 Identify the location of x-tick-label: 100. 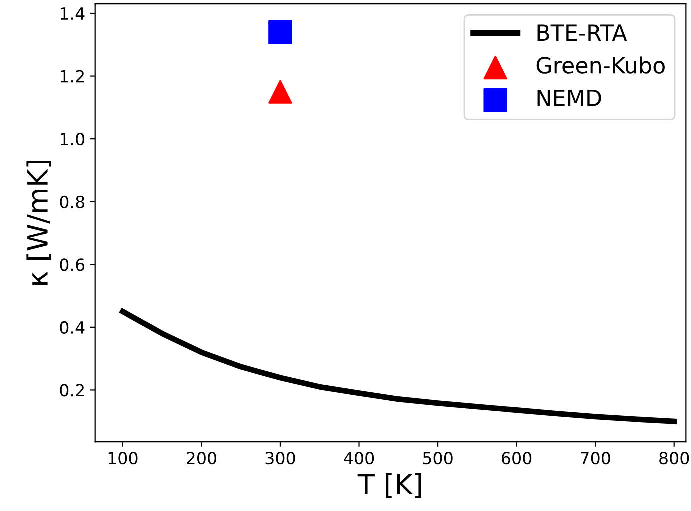
(123, 458).